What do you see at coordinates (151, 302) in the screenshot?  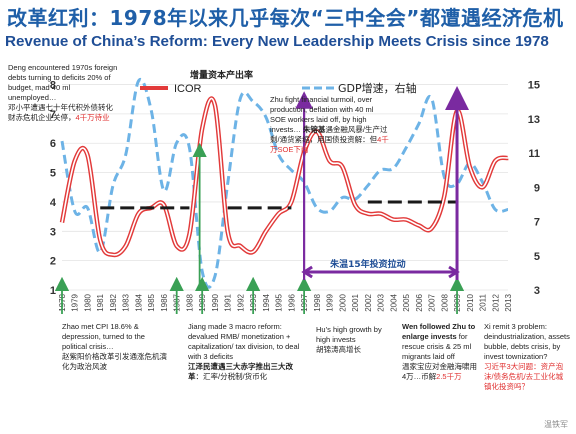 I see `x-tick-label: 1985` at bounding box center [151, 302].